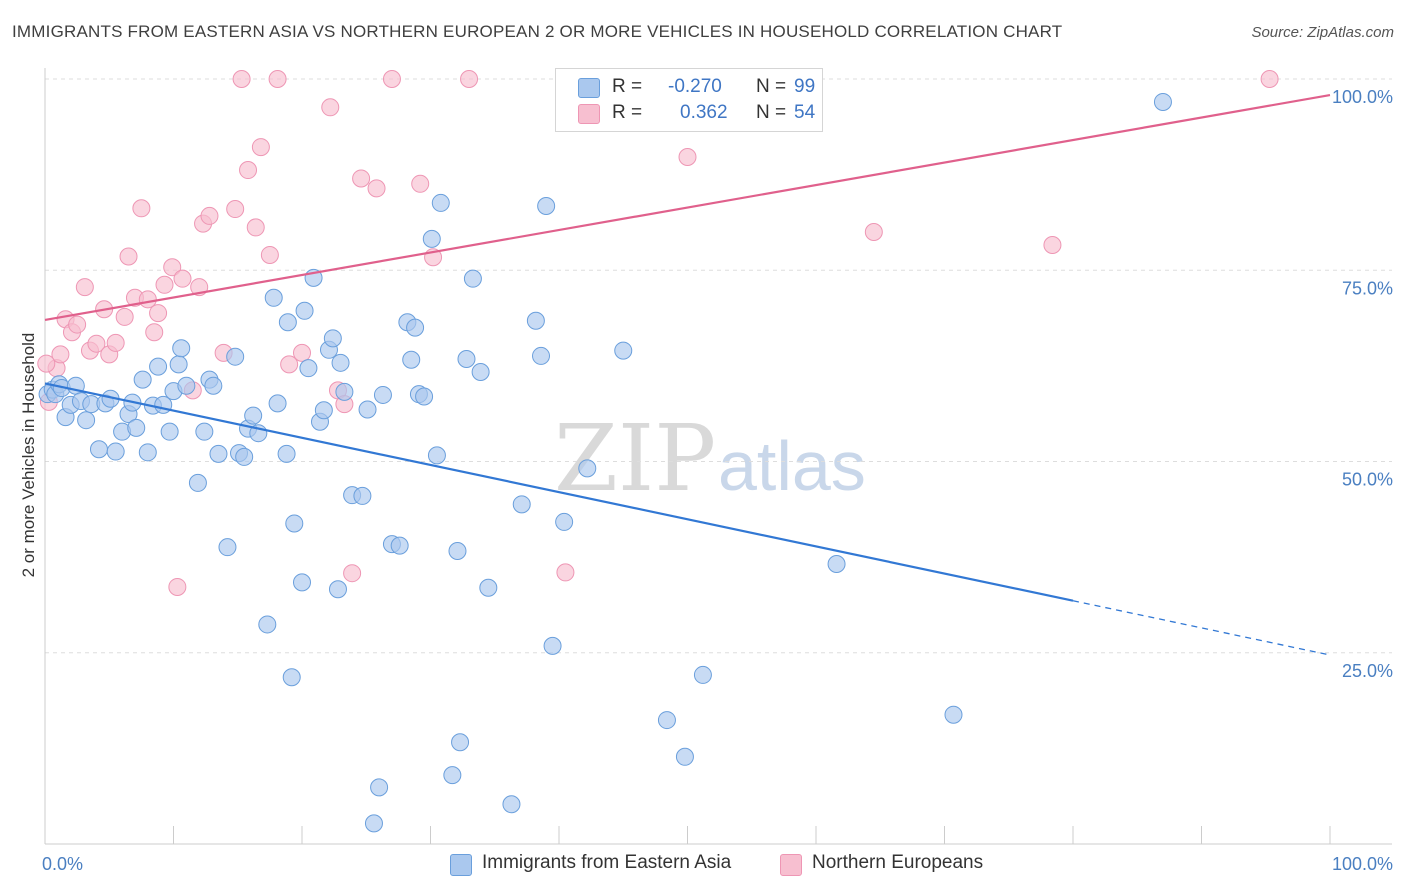  What do you see at coordinates (1362, 864) in the screenshot?
I see `x-tick-label: 100.0%` at bounding box center [1362, 864].